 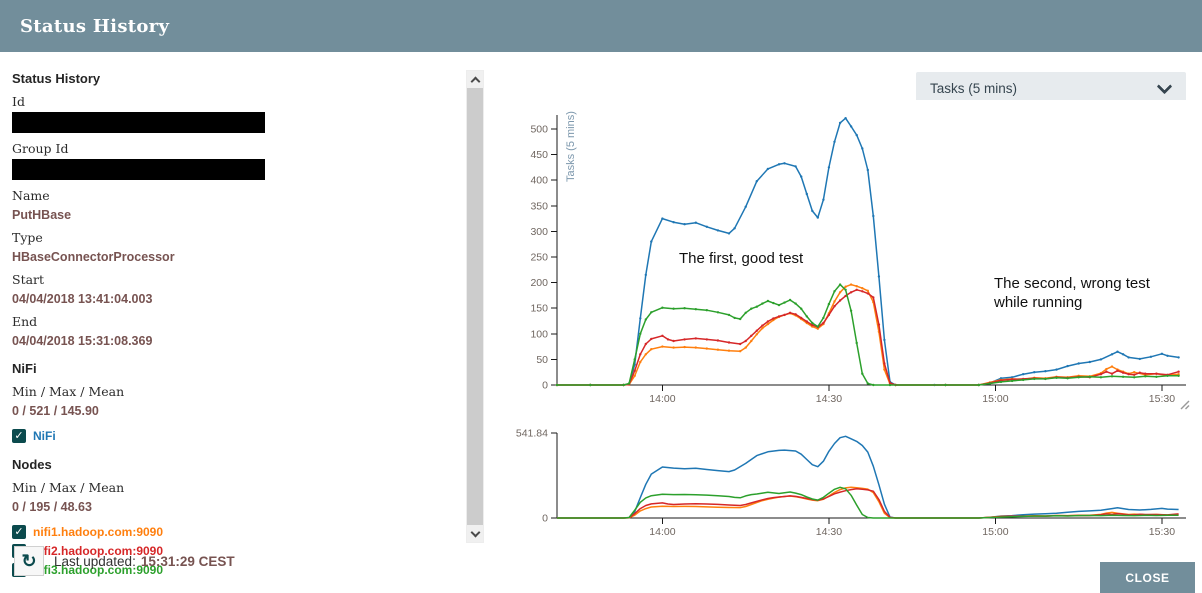 What do you see at coordinates (19, 532) in the screenshot?
I see `node1-checkbox-icon: ✓` at bounding box center [19, 532].